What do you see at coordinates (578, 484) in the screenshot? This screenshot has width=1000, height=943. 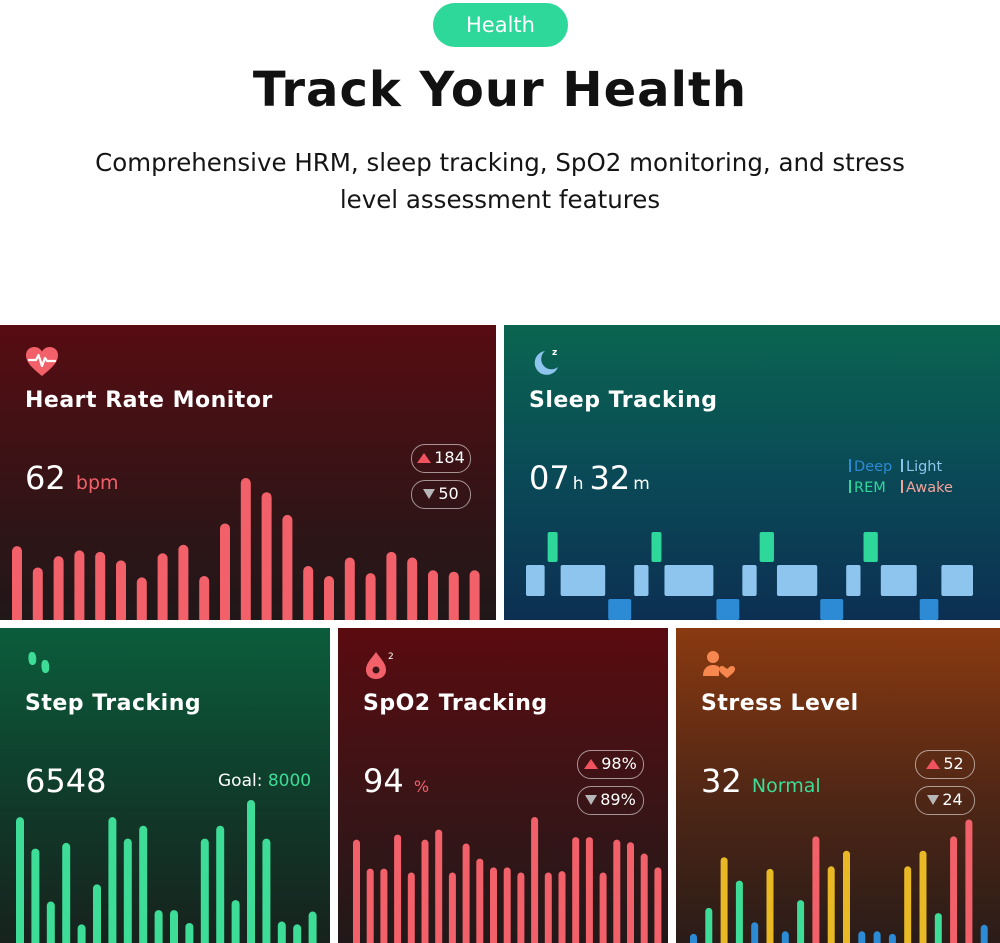 I see `hours-unit: h` at bounding box center [578, 484].